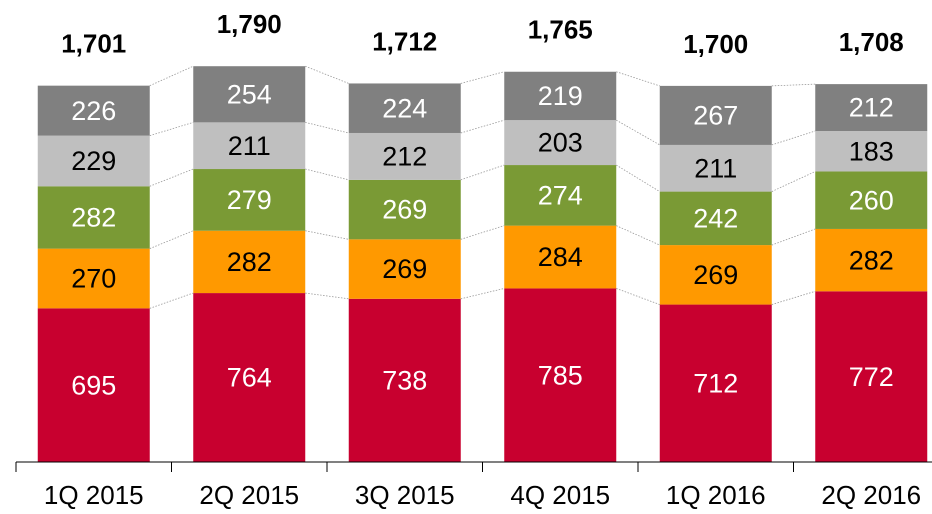 The width and height of the screenshot is (932, 514). I want to click on x-tick-label: 2Q 2016, so click(871, 495).